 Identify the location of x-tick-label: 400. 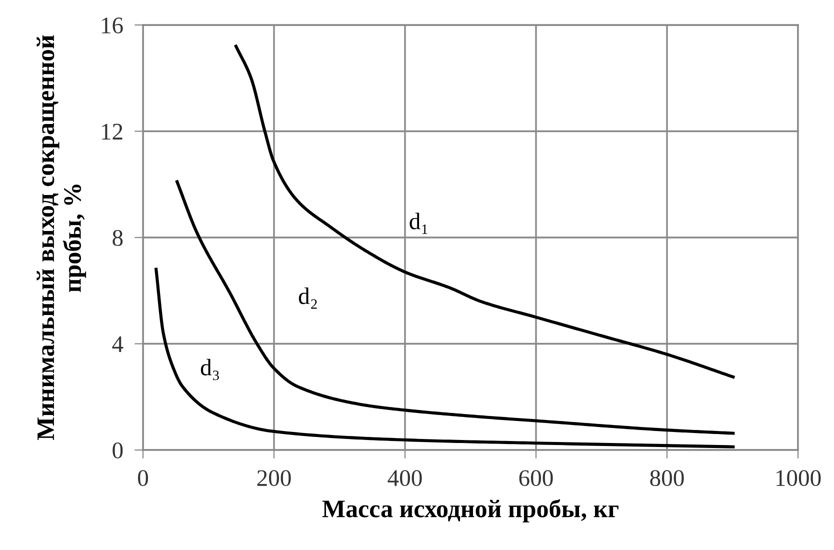
(405, 478).